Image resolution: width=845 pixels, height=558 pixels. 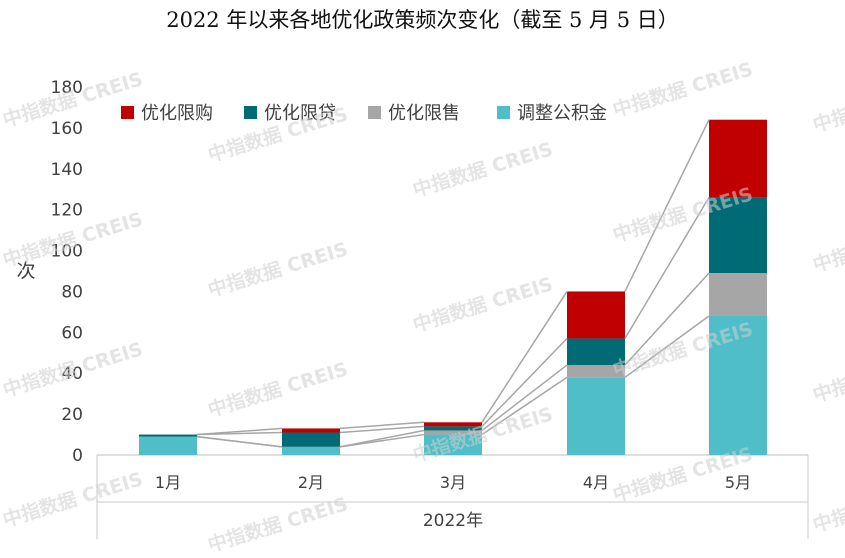 I want to click on y-tick-label: 0, so click(x=77, y=456).